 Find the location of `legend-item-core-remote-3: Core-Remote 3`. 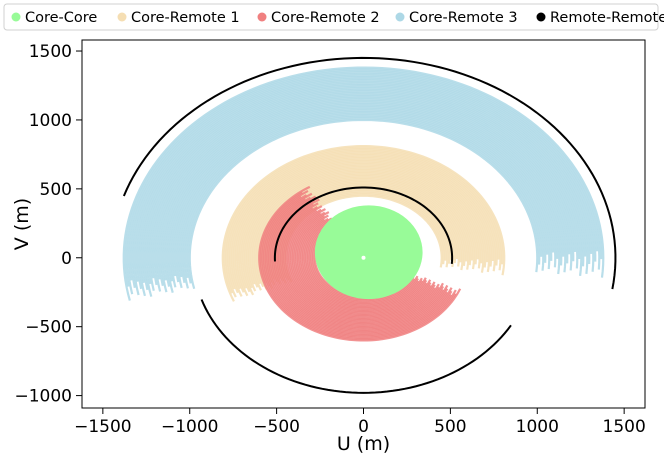

legend-item-core-remote-3: Core-Remote 3 is located at coordinates (457, 18).